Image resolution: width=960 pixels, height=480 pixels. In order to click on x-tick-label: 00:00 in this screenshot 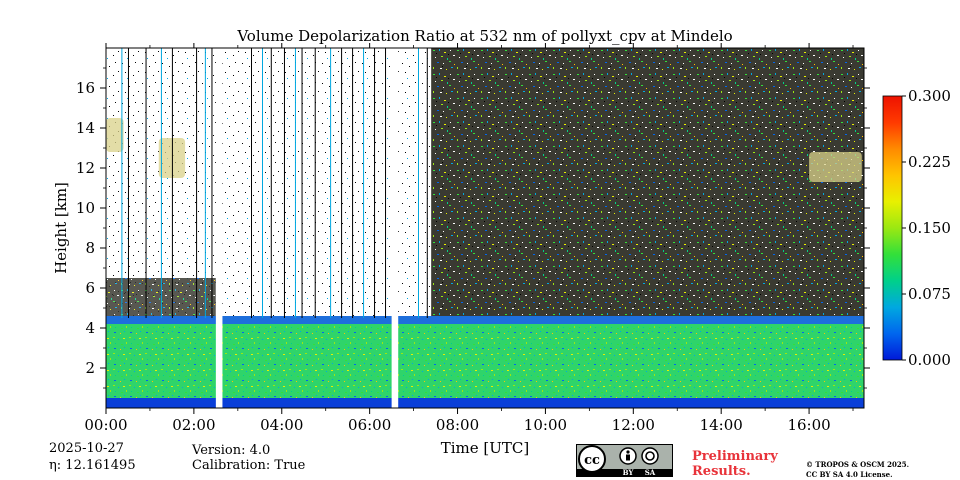, I will do `click(105, 425)`.